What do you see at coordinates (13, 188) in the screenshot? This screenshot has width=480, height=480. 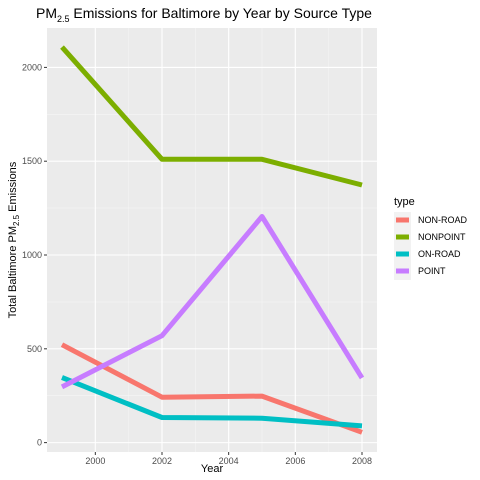 I see `y-axis-title-suffix: Emissions` at bounding box center [13, 188].